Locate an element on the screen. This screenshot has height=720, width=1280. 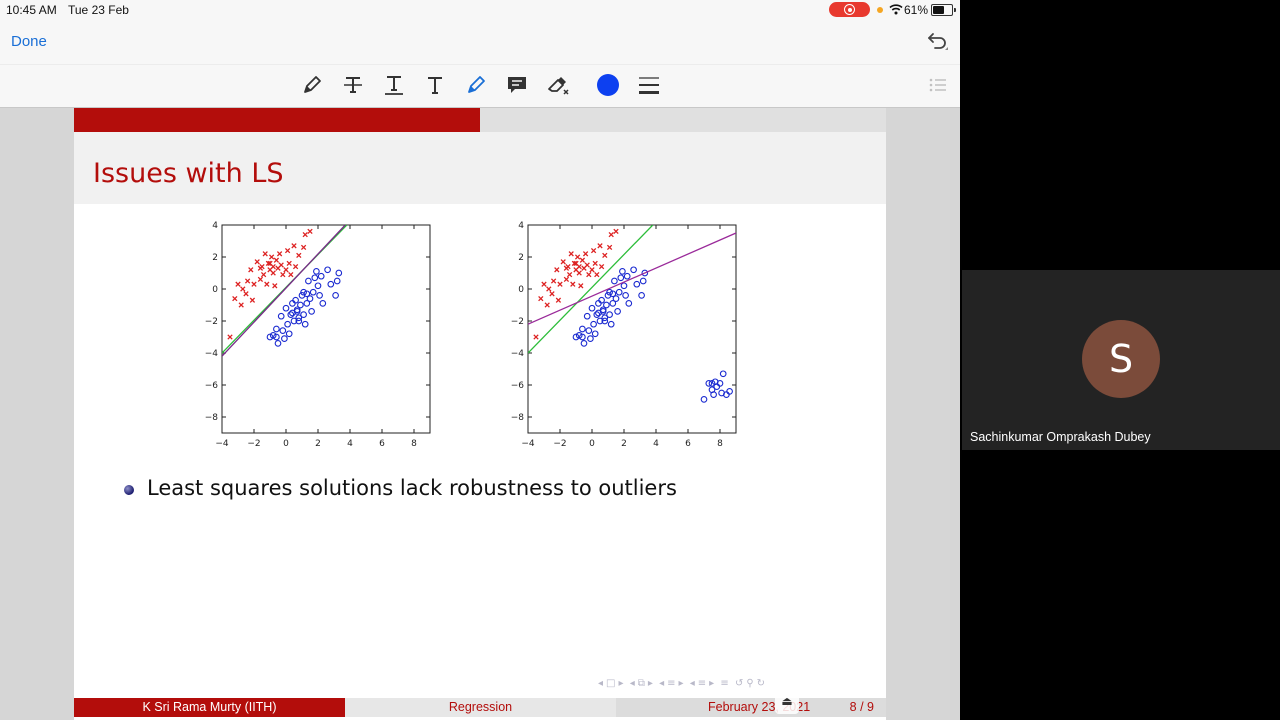
plot-frame is located at coordinates (326, 329).